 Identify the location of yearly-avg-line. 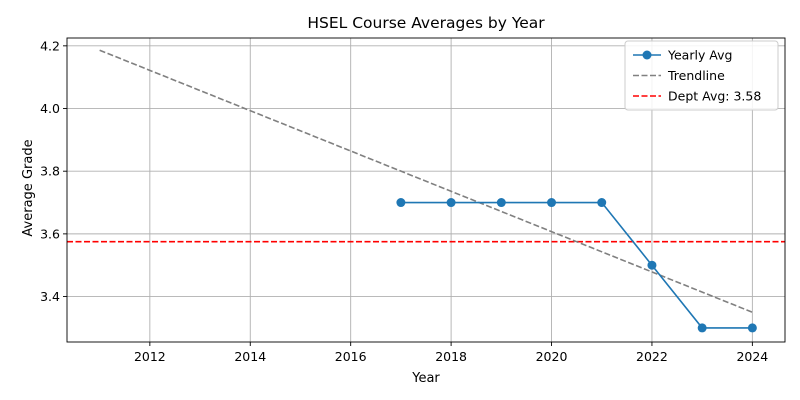
(576, 265).